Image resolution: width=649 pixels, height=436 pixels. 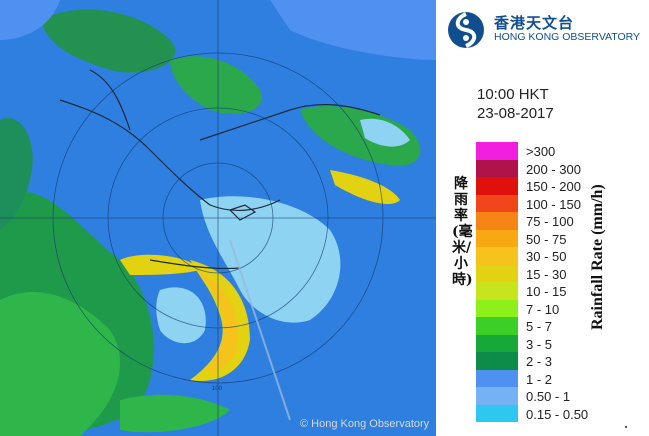 I want to click on copyright-text: © Hong Kong Observatory, so click(x=365, y=424).